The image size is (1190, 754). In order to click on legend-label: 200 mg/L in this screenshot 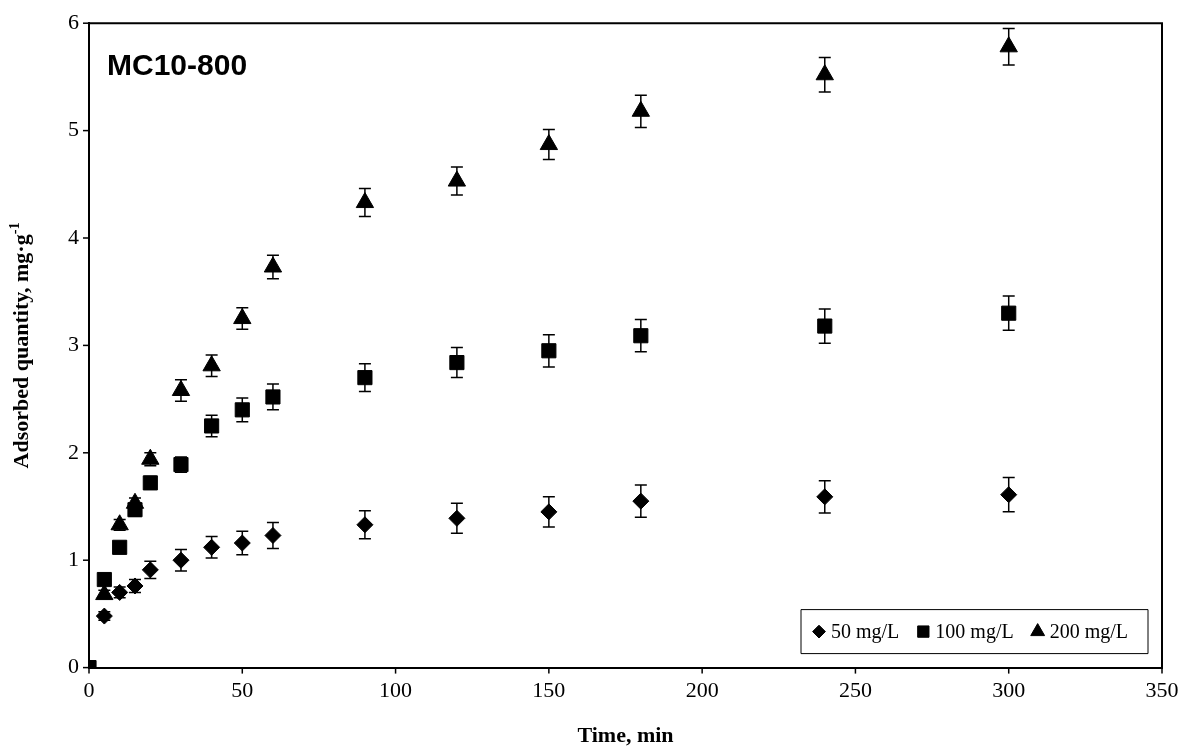, I will do `click(1089, 631)`.